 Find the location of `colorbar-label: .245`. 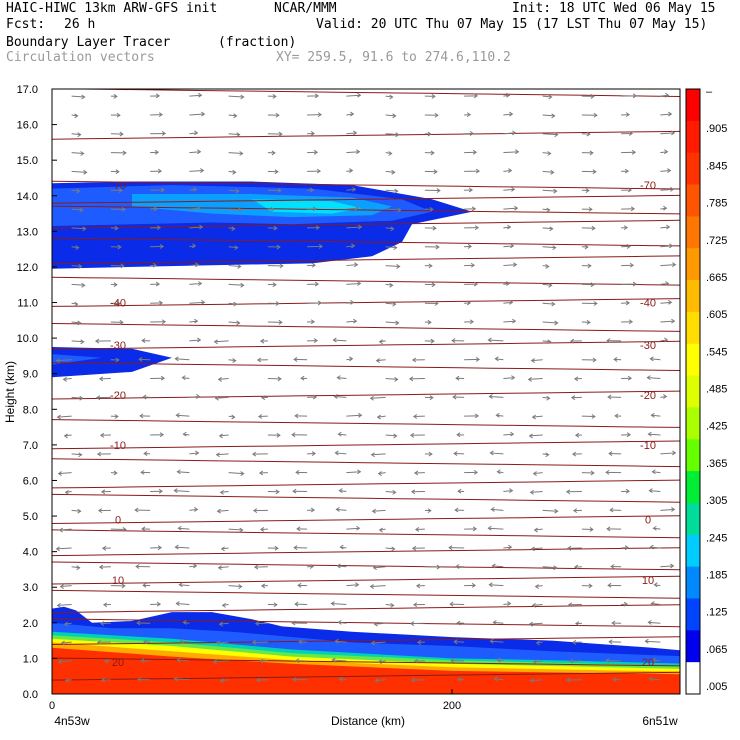

colorbar-label: .245 is located at coordinates (716, 538).